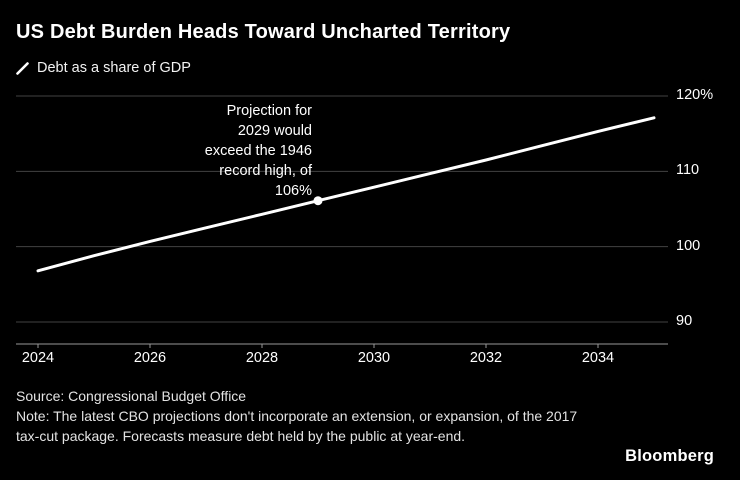 This screenshot has width=740, height=480. What do you see at coordinates (370, 68) in the screenshot?
I see `chart-legend: Debt as a share of GDP` at bounding box center [370, 68].